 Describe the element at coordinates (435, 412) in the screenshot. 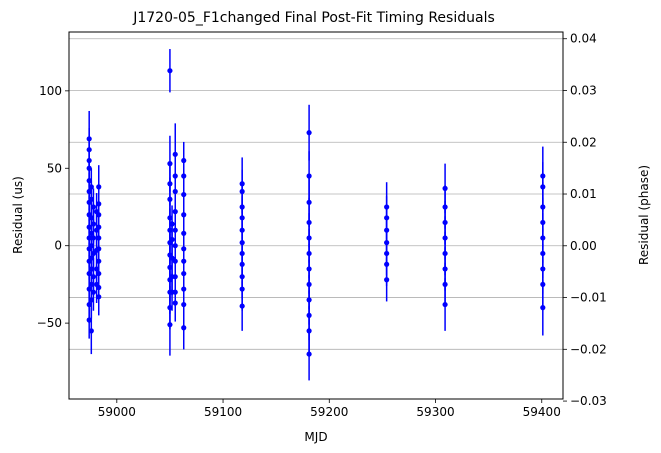

I see `x-tick-label: 59300` at that location.